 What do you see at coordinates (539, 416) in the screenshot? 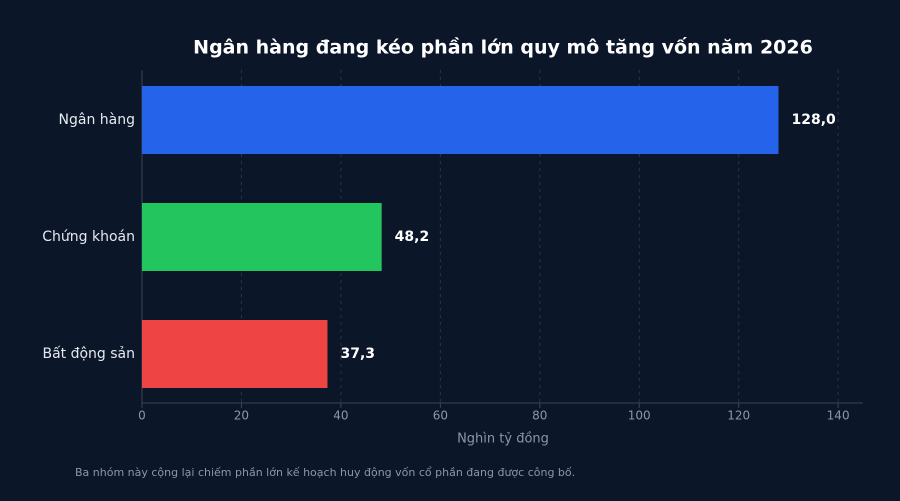
I see `x-tick-label: 80` at bounding box center [539, 416].